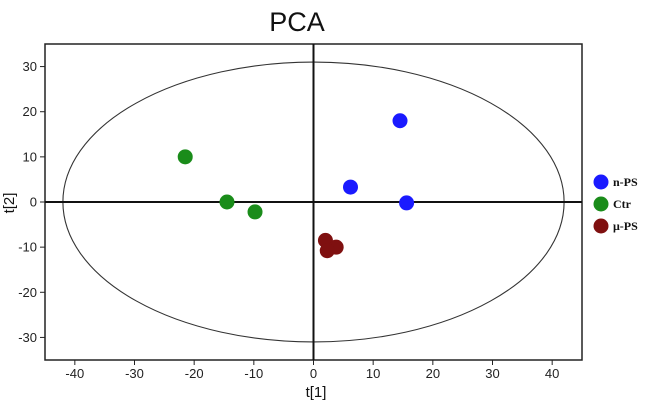 The height and width of the screenshot is (405, 650). What do you see at coordinates (194, 373) in the screenshot?
I see `x-tick-label: -20` at bounding box center [194, 373].